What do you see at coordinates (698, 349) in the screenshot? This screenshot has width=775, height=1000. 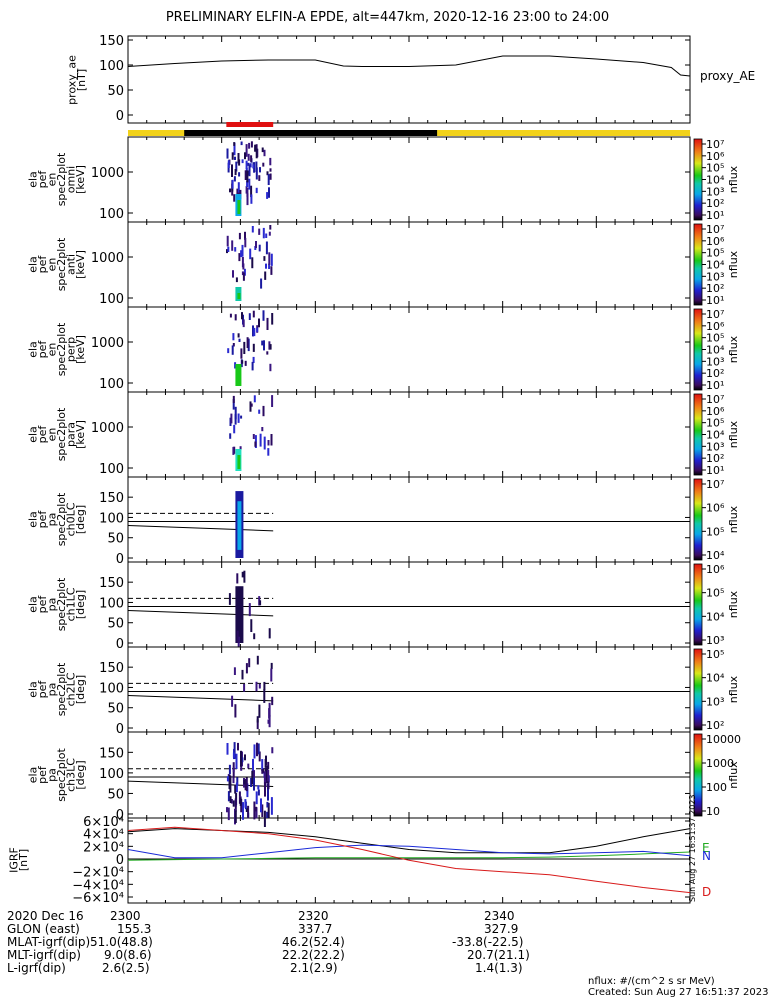 I see `panel-perp-colorbar` at bounding box center [698, 349].